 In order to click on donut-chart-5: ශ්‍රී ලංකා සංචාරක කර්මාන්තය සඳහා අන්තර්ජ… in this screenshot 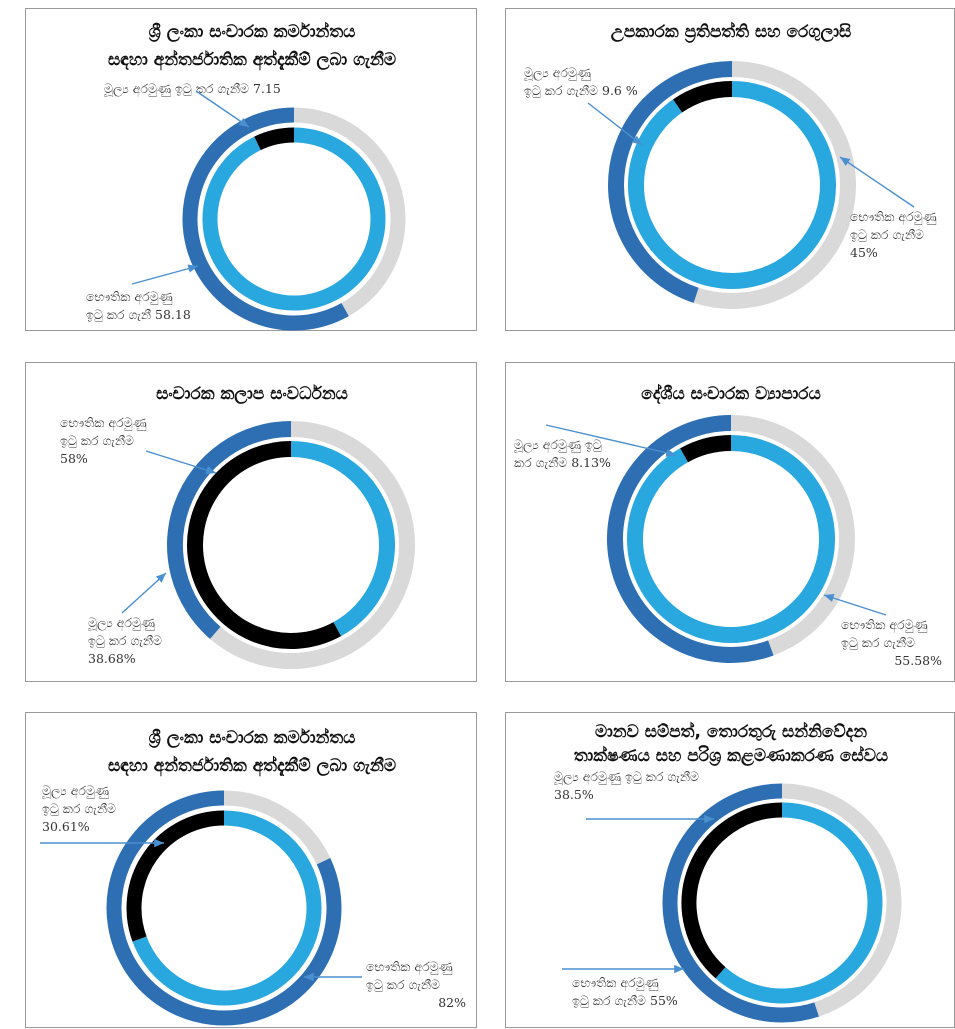, I will do `click(253, 876)`.